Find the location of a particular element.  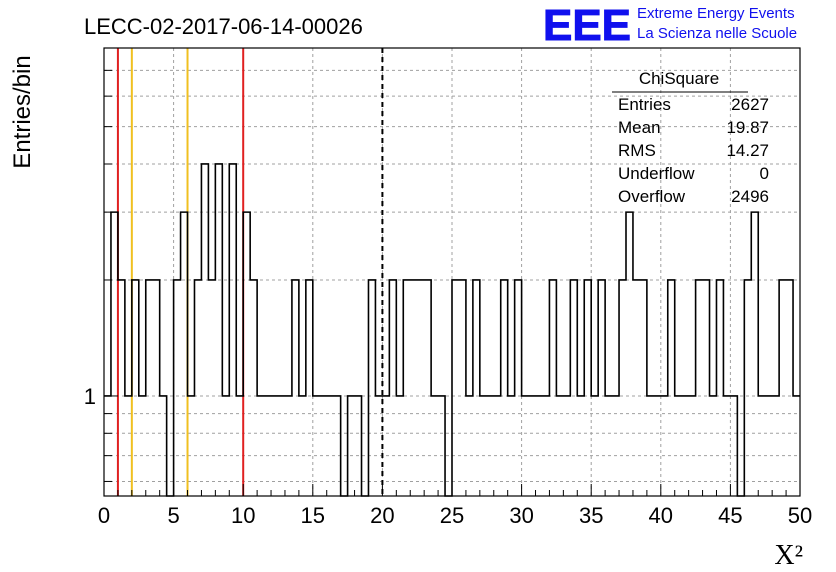

x-tick-label: 25 is located at coordinates (452, 515).